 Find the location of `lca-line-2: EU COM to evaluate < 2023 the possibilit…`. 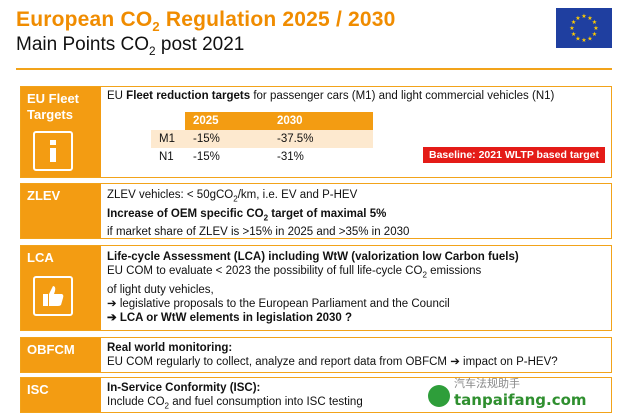

lca-line-2: EU COM to evaluate < 2023 the possibilit… is located at coordinates (294, 272).